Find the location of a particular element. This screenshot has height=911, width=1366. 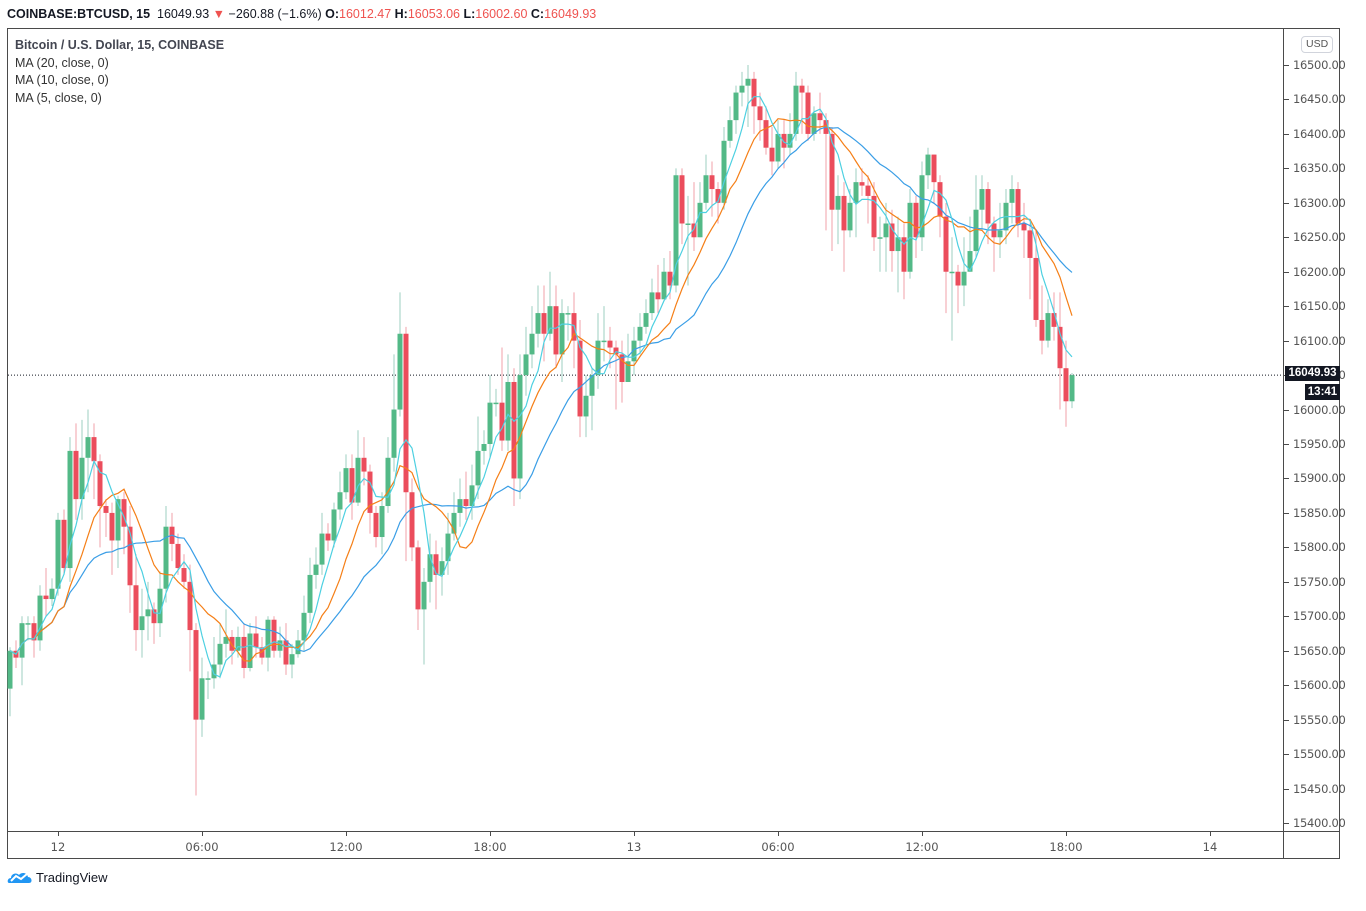

legend-ma5: MA (5, close, 0) is located at coordinates (58, 97).